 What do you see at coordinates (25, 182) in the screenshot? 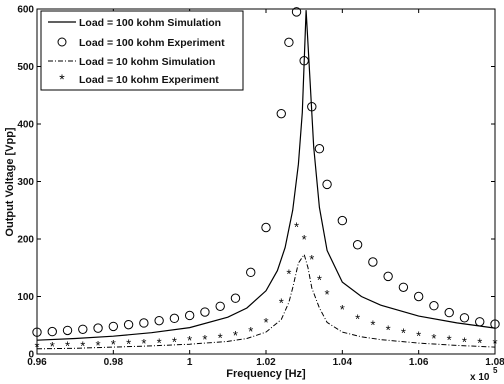
I see `y-tick-label: 300` at bounding box center [25, 182].